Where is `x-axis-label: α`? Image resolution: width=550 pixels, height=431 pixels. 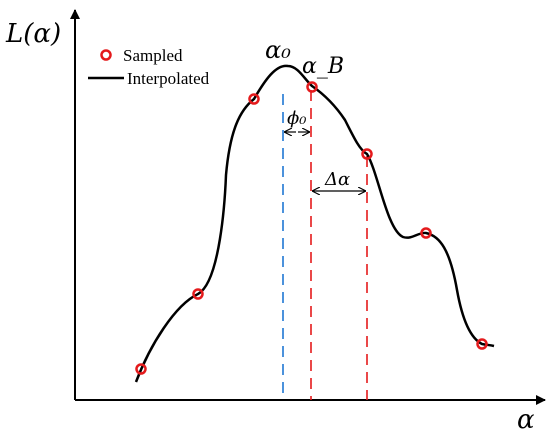
x-axis-label: α is located at coordinates (526, 418).